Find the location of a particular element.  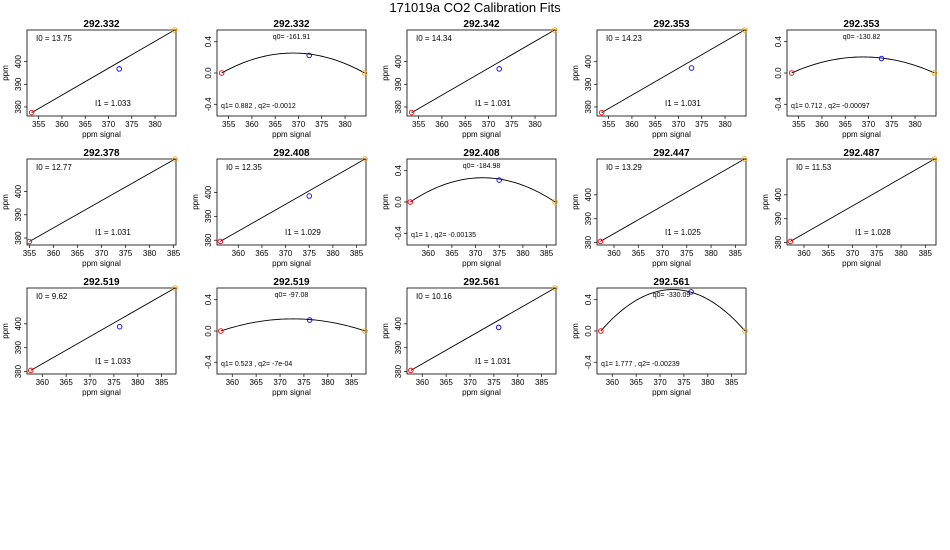

q-coefficients-annotation: q1= 0.523 , q2= -7e-04 is located at coordinates (256, 364).